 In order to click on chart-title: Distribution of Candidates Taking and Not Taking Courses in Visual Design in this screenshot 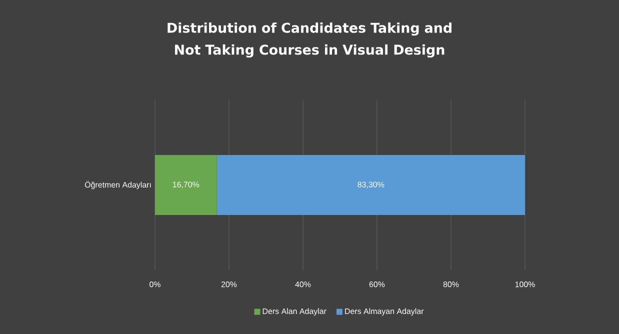, I will do `click(310, 40)`.